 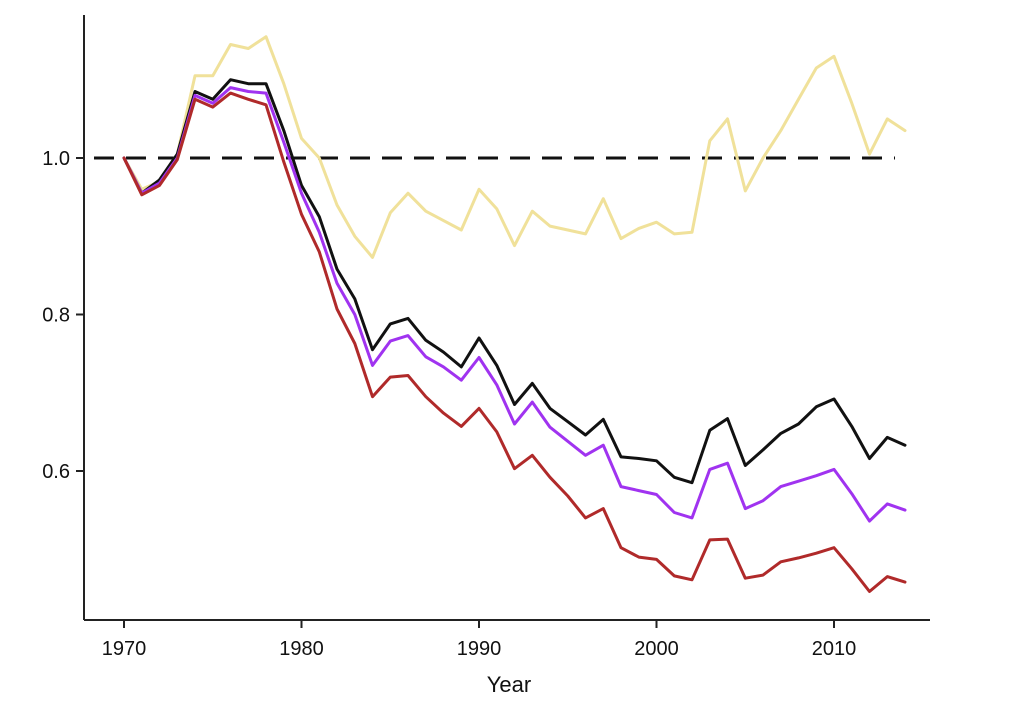 I want to click on y-tick-label: 1.0, so click(x=56, y=159).